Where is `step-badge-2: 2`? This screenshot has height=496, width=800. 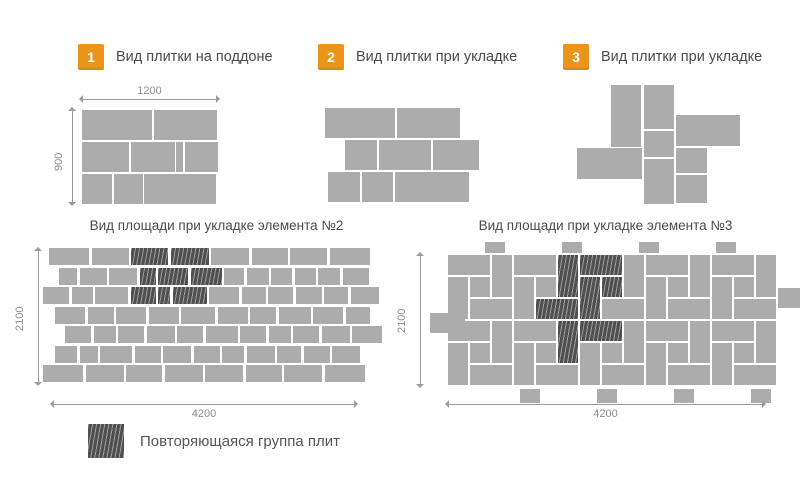
step-badge-2: 2 is located at coordinates (331, 57).